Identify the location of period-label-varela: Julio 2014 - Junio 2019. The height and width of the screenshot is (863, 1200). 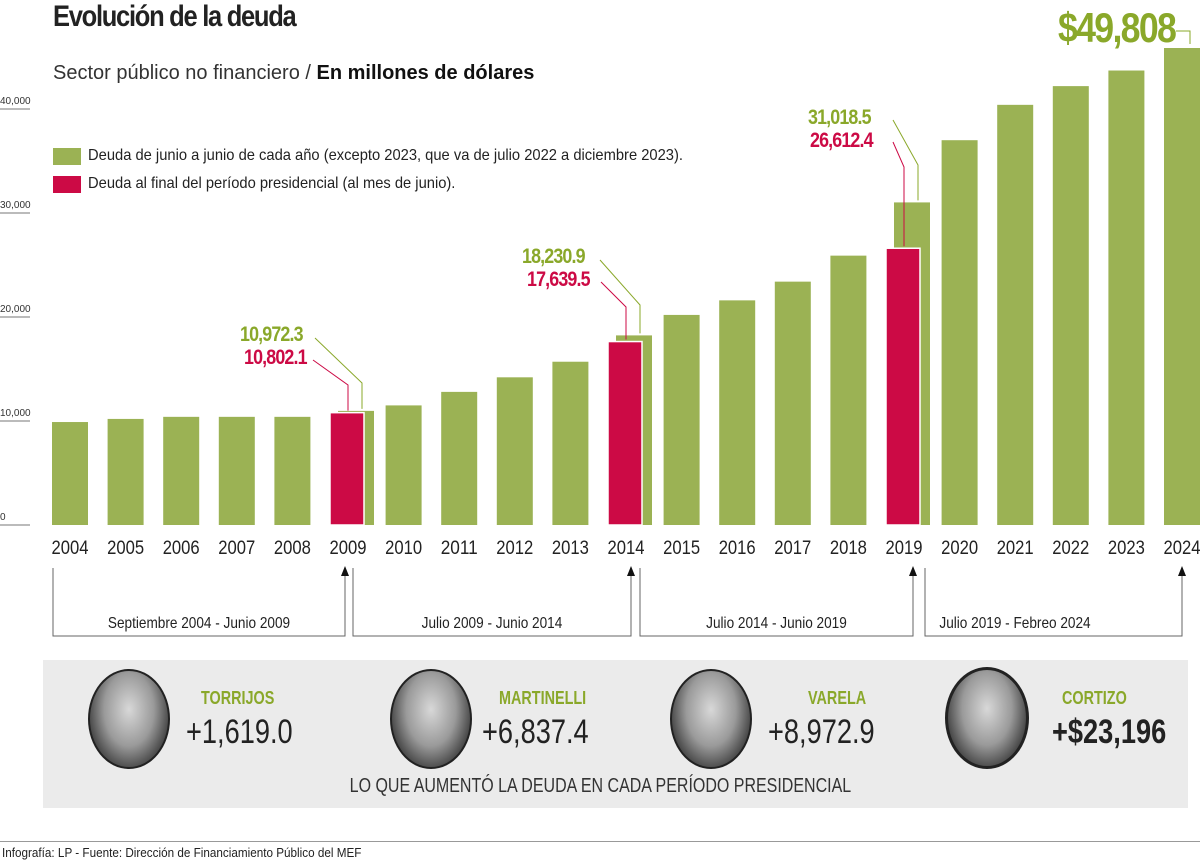
(776, 623).